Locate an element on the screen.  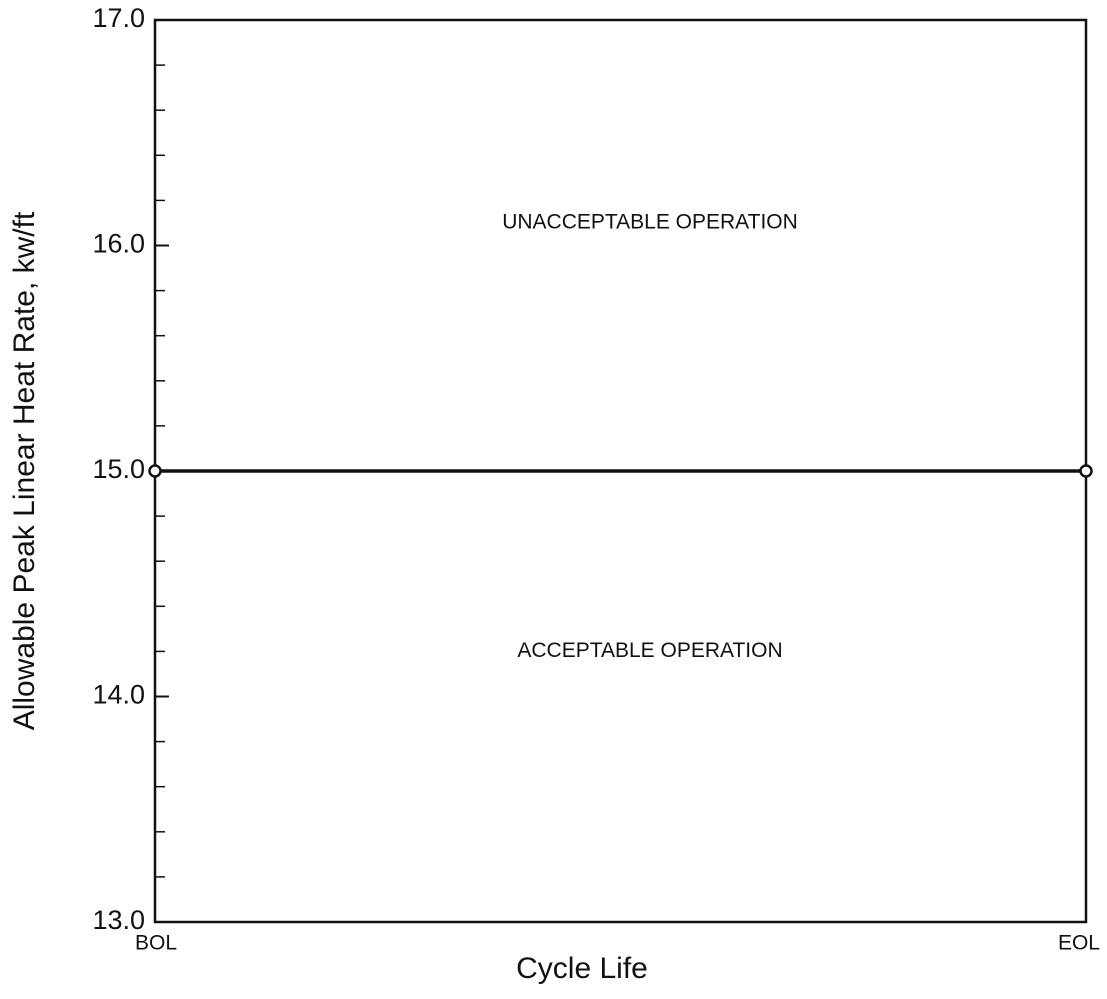
x-axis-title: Cycle Life is located at coordinates (582, 968).